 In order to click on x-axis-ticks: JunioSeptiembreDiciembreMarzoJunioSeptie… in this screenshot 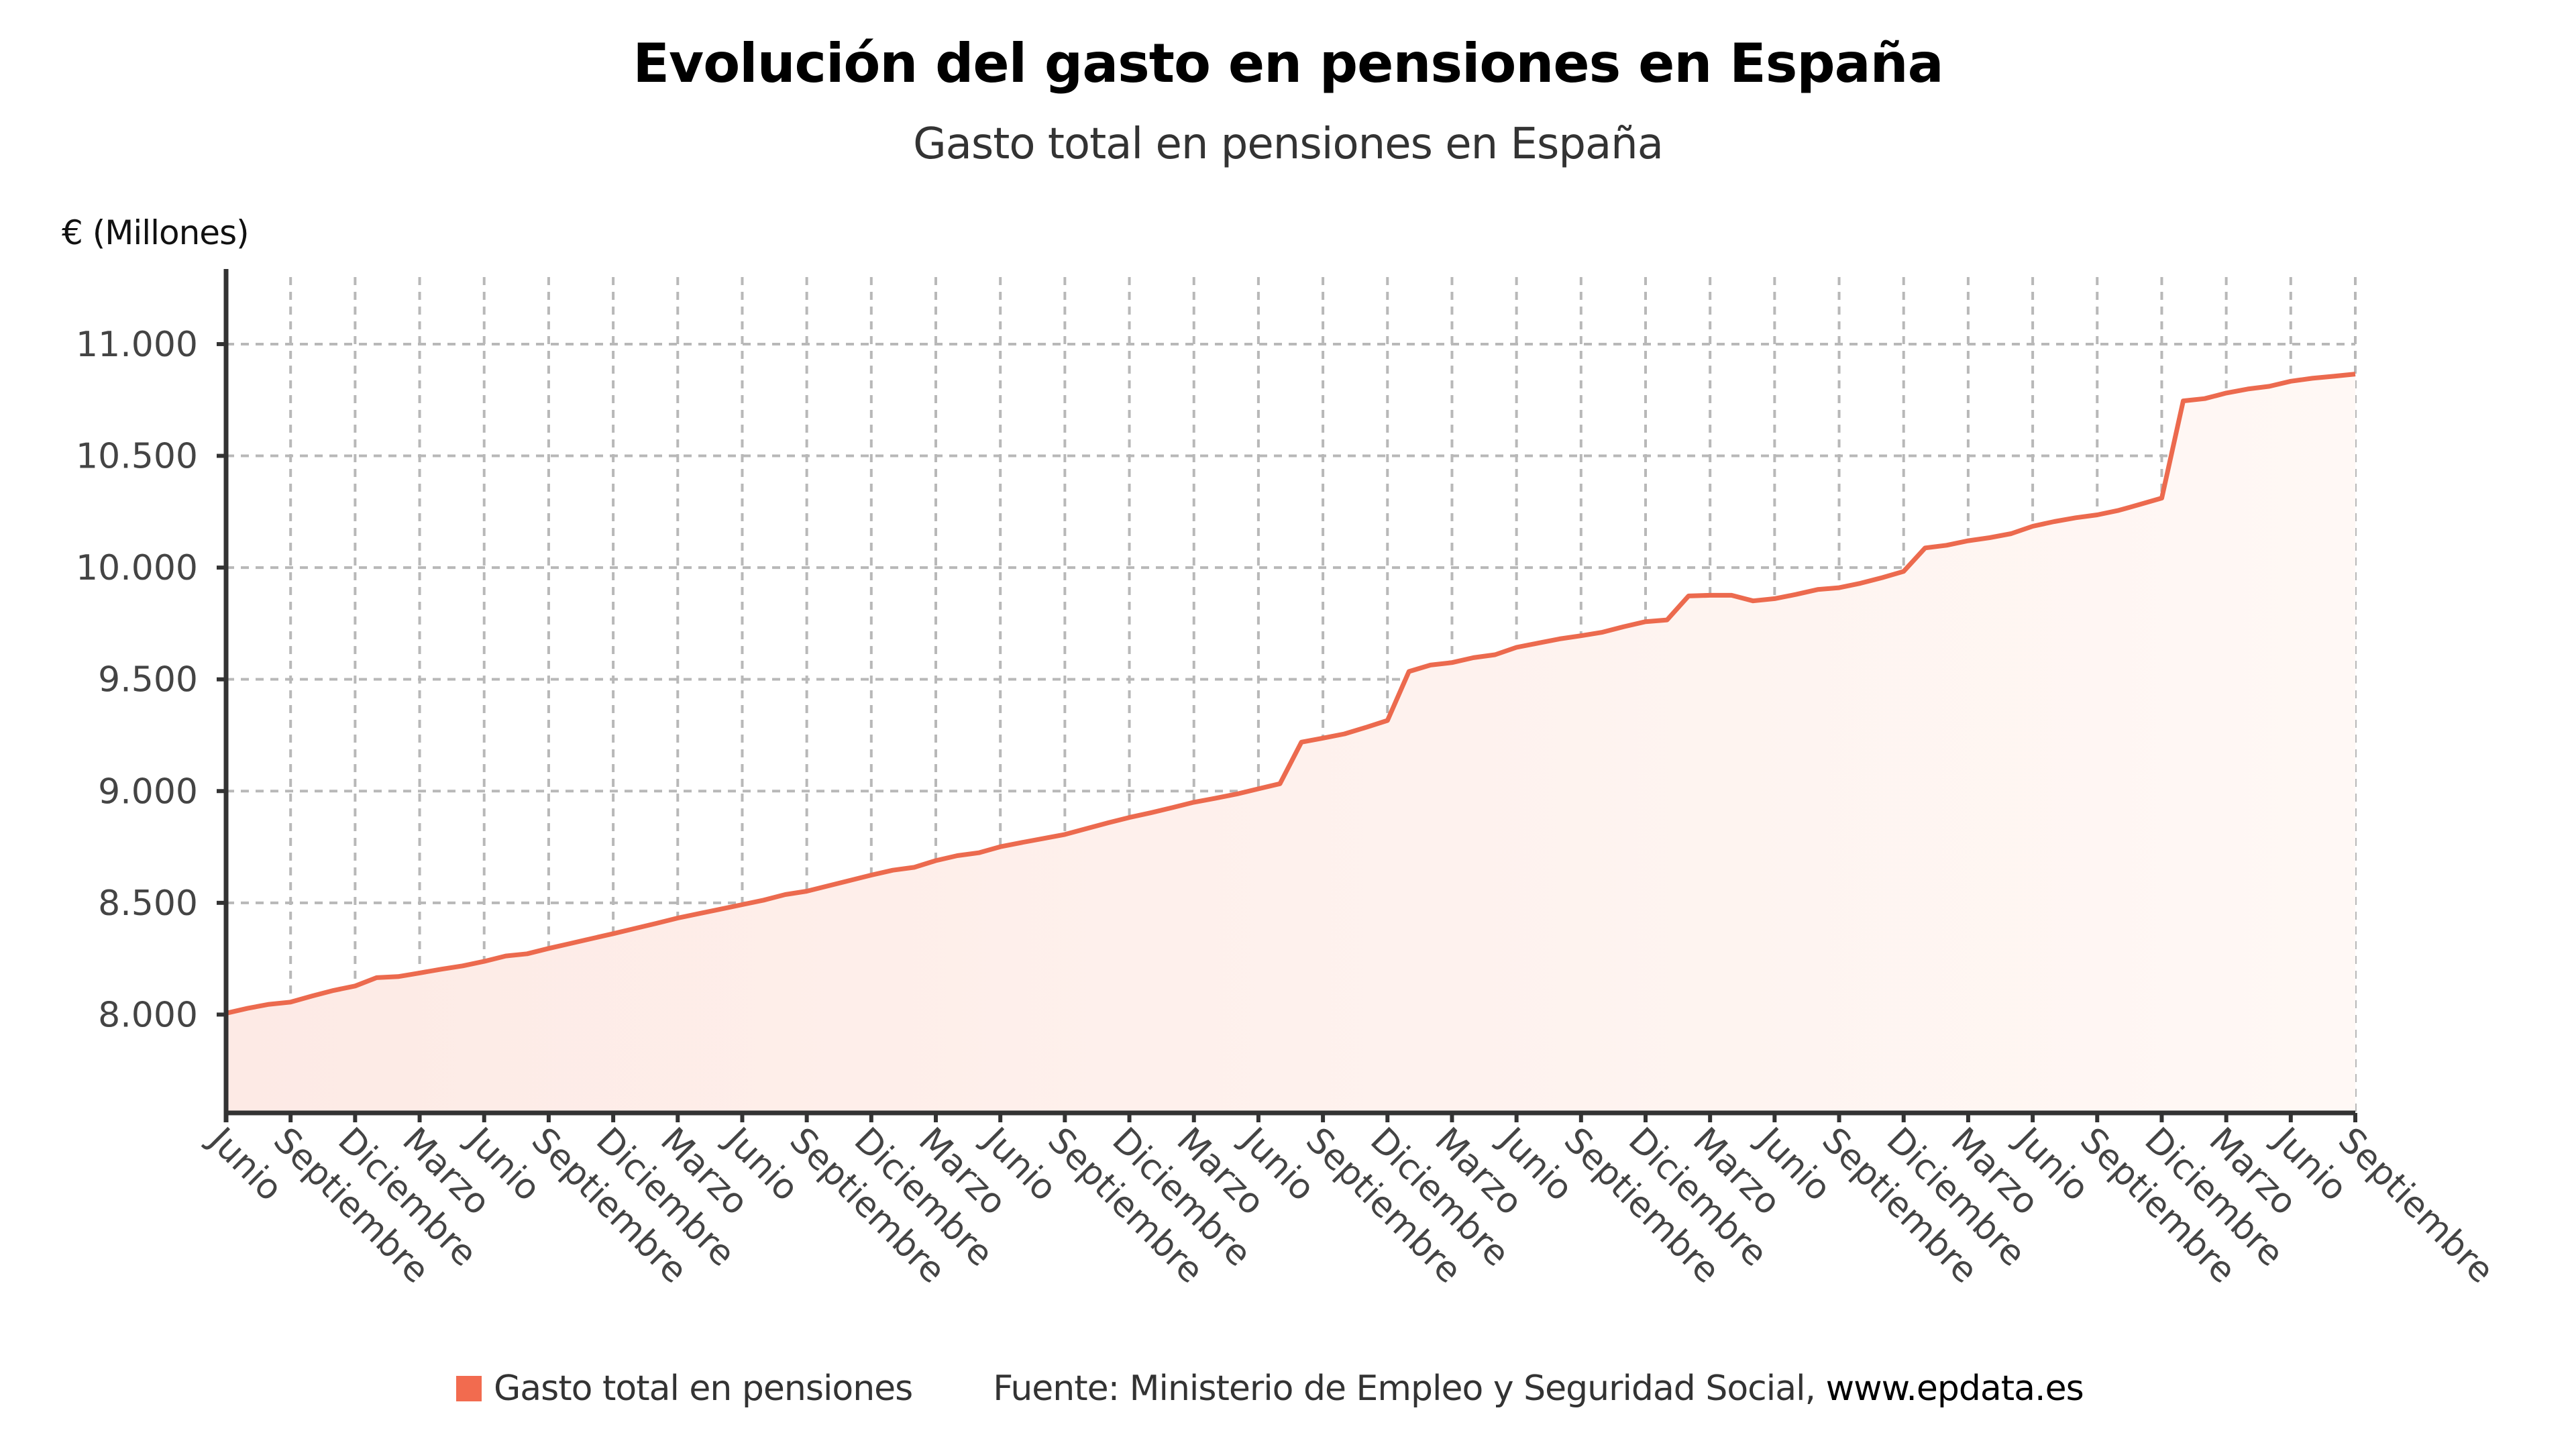, I will do `click(1351, 1205)`.